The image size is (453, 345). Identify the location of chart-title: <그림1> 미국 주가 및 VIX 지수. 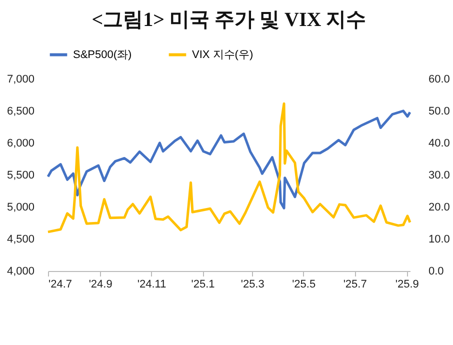
(229, 20).